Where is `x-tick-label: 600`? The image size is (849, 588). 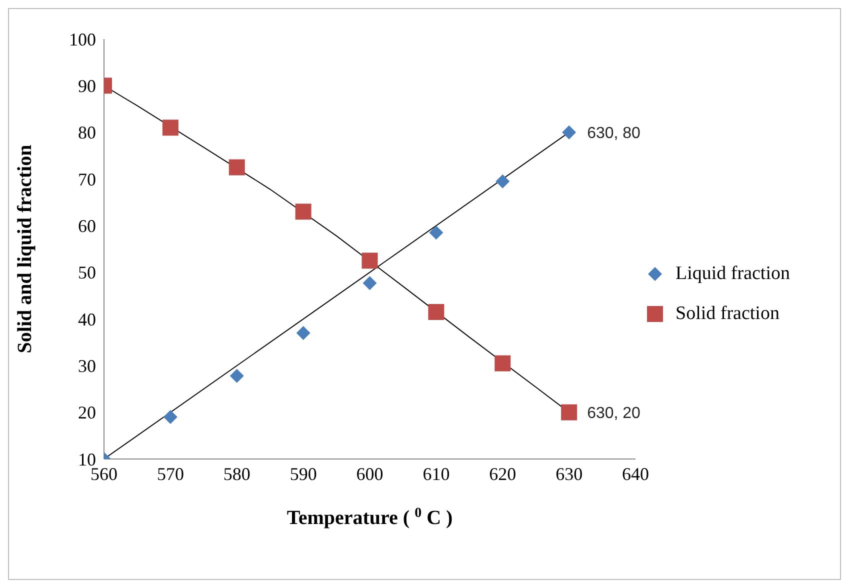
x-tick-label: 600 is located at coordinates (370, 474).